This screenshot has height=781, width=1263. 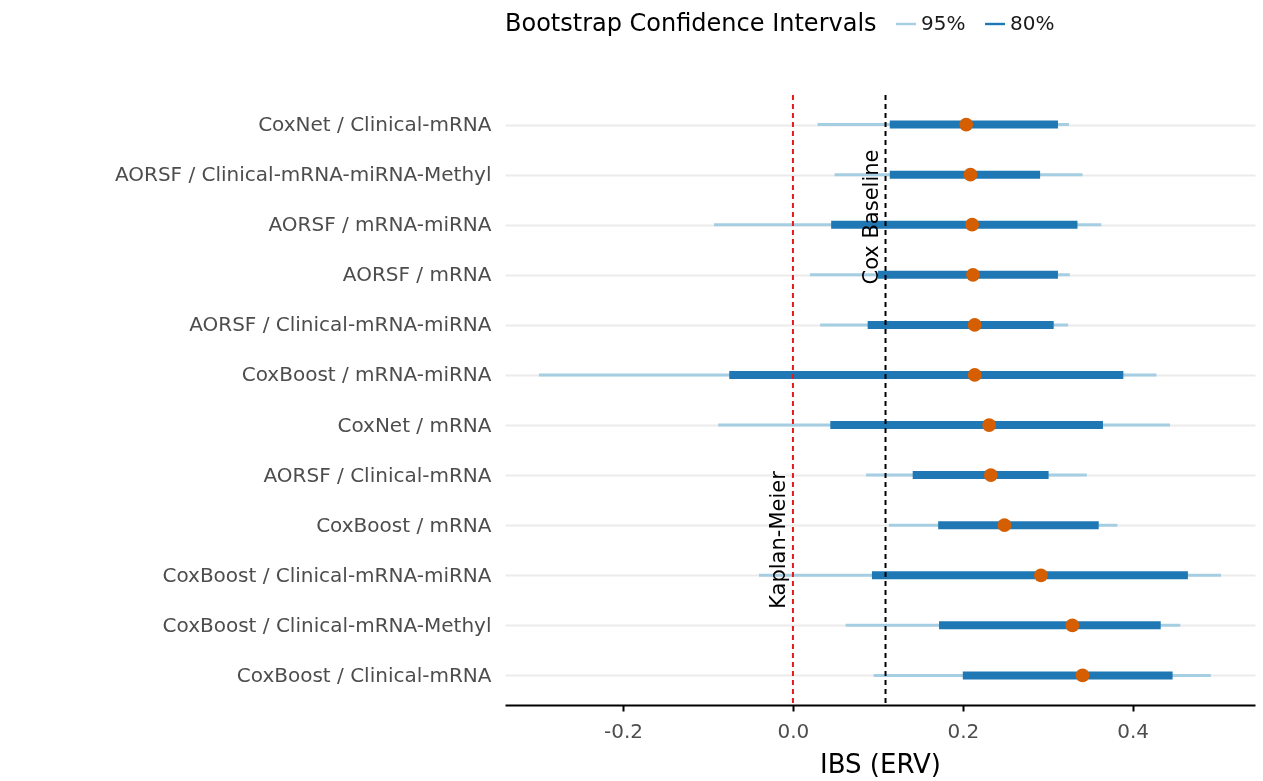 What do you see at coordinates (777, 539) in the screenshot?
I see `ref-line-label: Kaplan-Meier` at bounding box center [777, 539].